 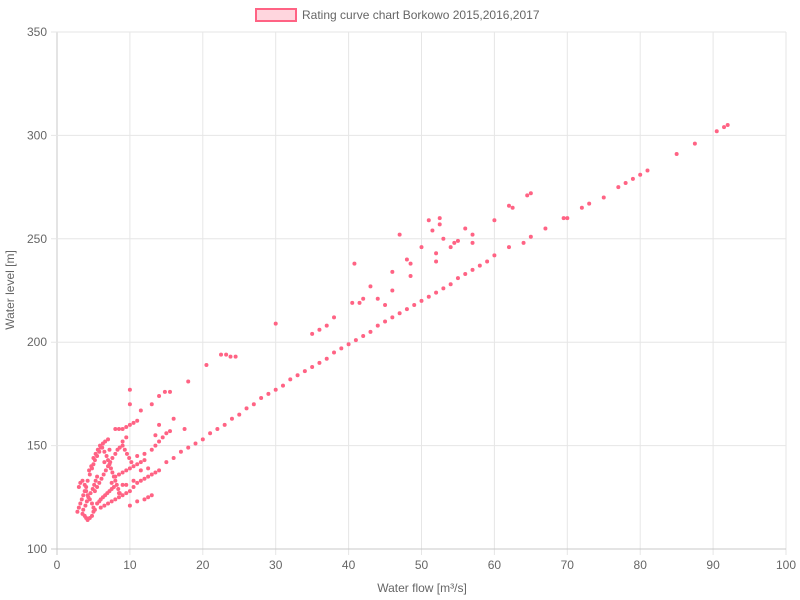 I want to click on y-tick-label: 100, so click(x=37, y=549).